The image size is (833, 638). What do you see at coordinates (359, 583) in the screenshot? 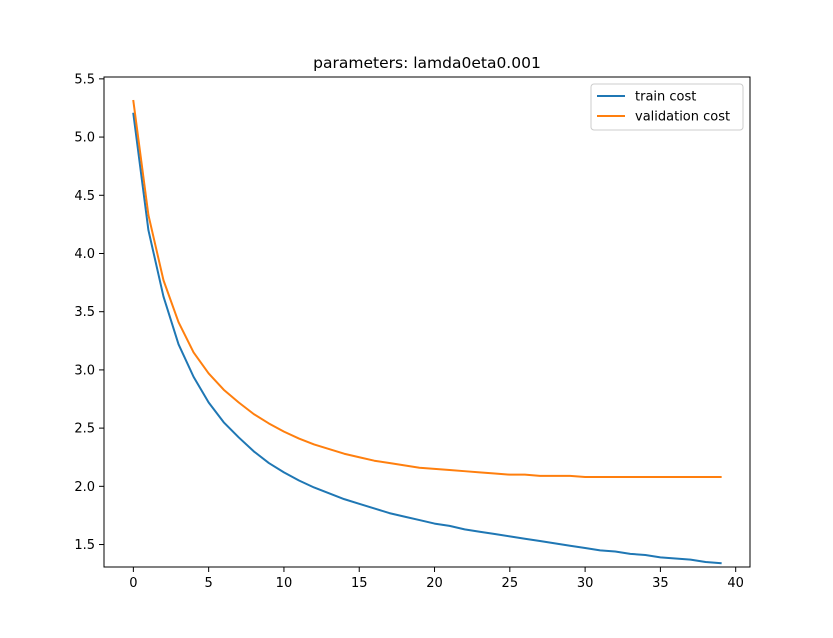
I see `x-tick-label: 15` at bounding box center [359, 583].